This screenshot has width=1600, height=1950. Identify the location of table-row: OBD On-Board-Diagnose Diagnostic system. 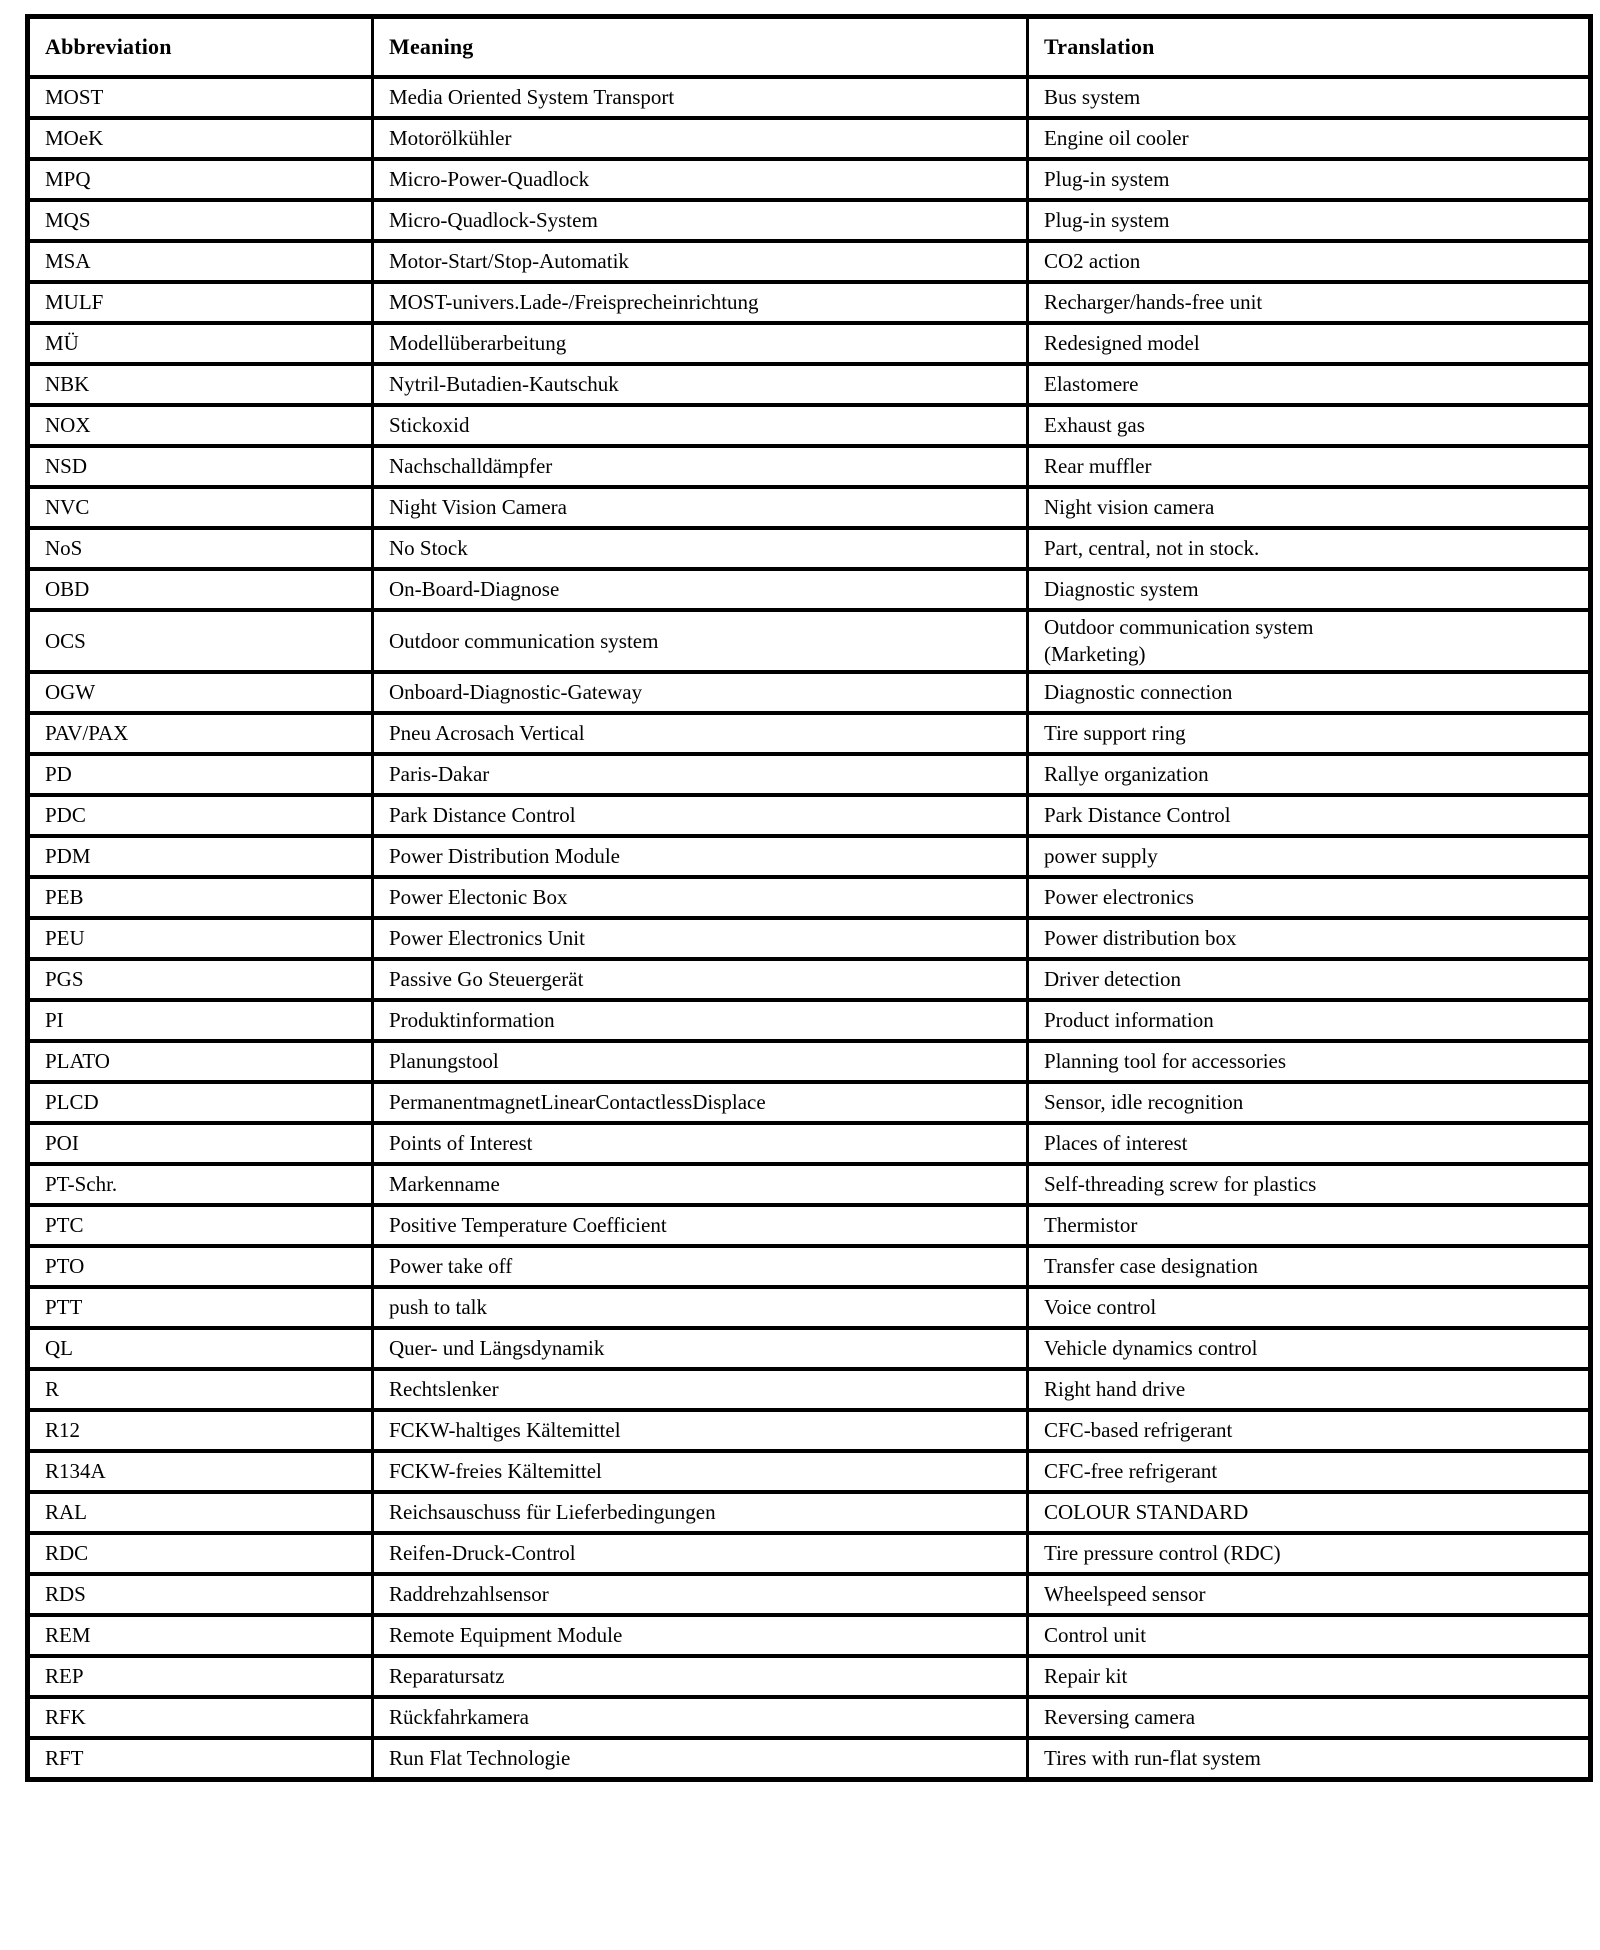
(809, 589).